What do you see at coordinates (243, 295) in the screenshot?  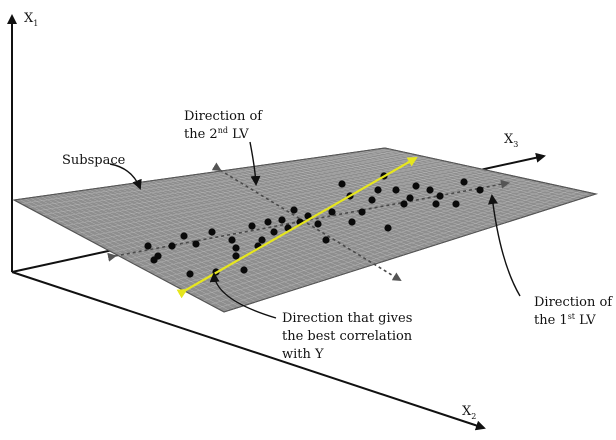 I see `correlation-pointer` at bounding box center [243, 295].